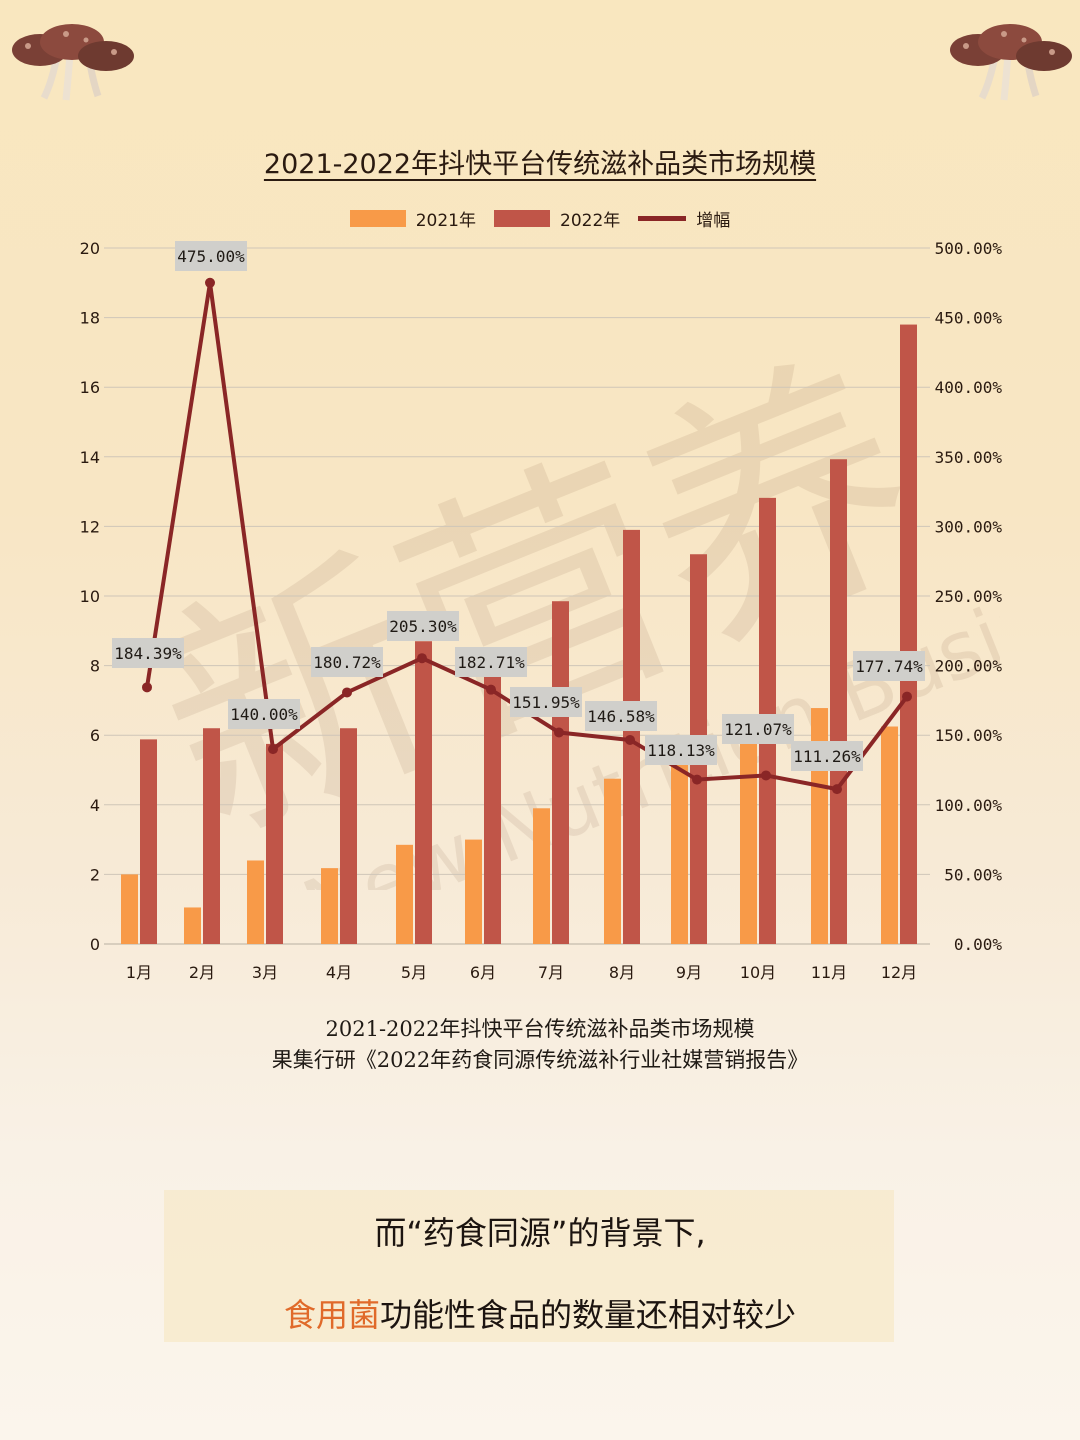  Describe the element at coordinates (95, 805) in the screenshot. I see `y-left-tick-label: 4` at that location.